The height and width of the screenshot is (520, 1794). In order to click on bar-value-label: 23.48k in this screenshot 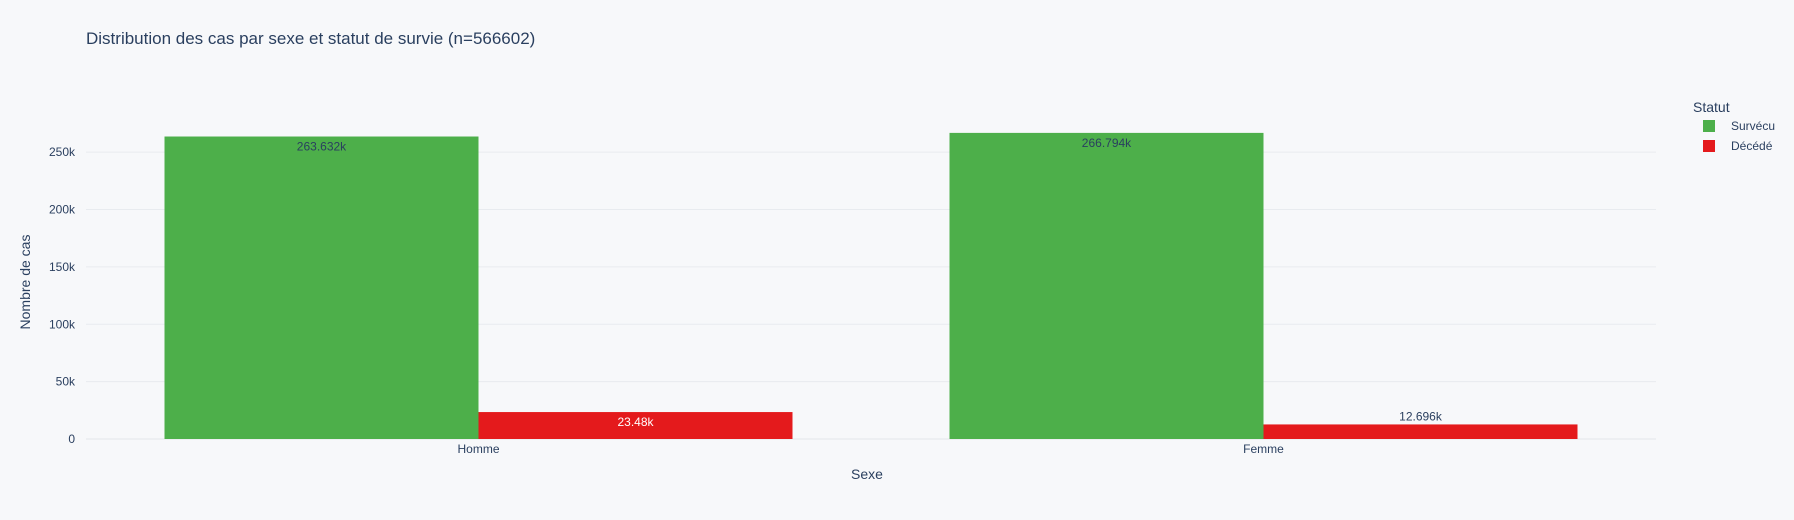, I will do `click(635, 422)`.